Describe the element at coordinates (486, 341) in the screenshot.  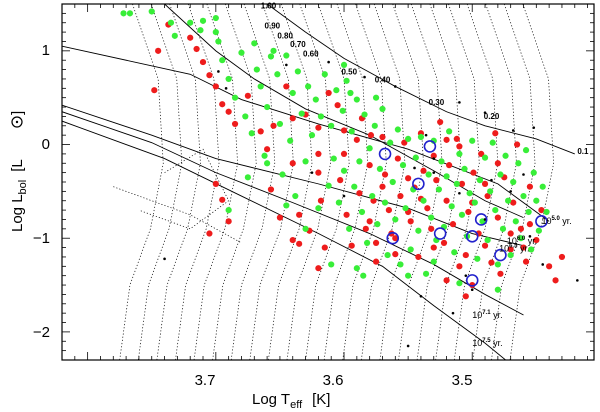
I see `isochrone-label-exp: 7.5` at that location.